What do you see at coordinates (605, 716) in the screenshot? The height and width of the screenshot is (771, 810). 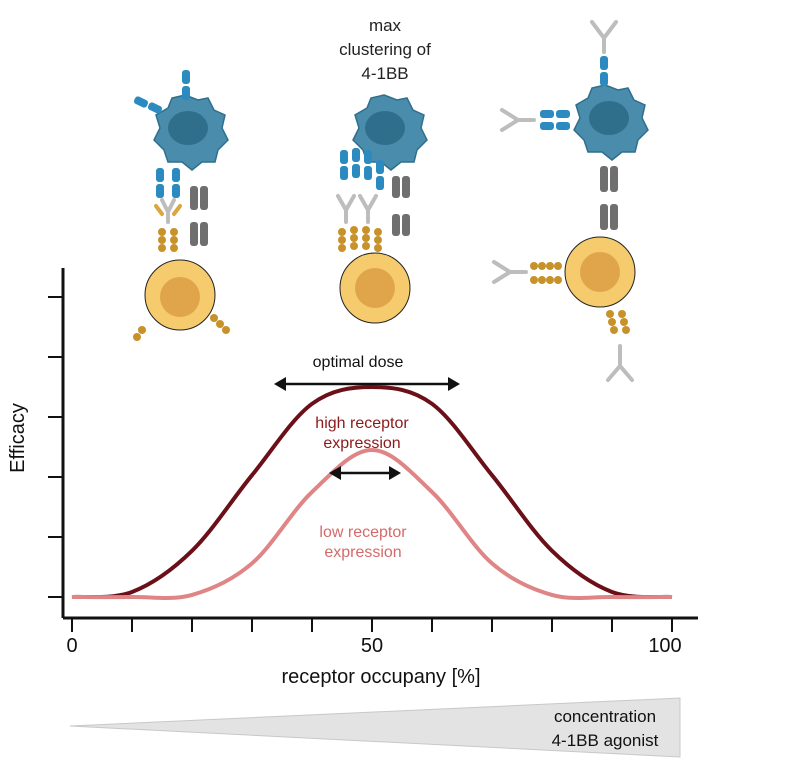 I see `concentration-label-line1: concentration` at bounding box center [605, 716].